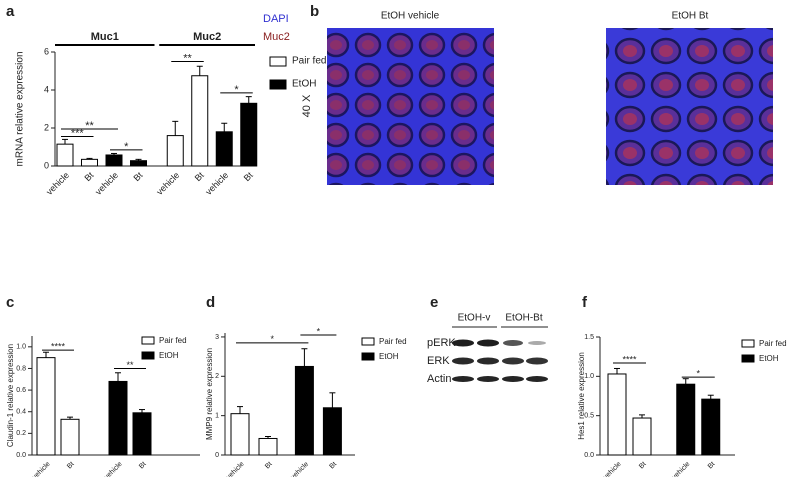  I want to click on y-tick-label: 0.4, so click(21, 412).